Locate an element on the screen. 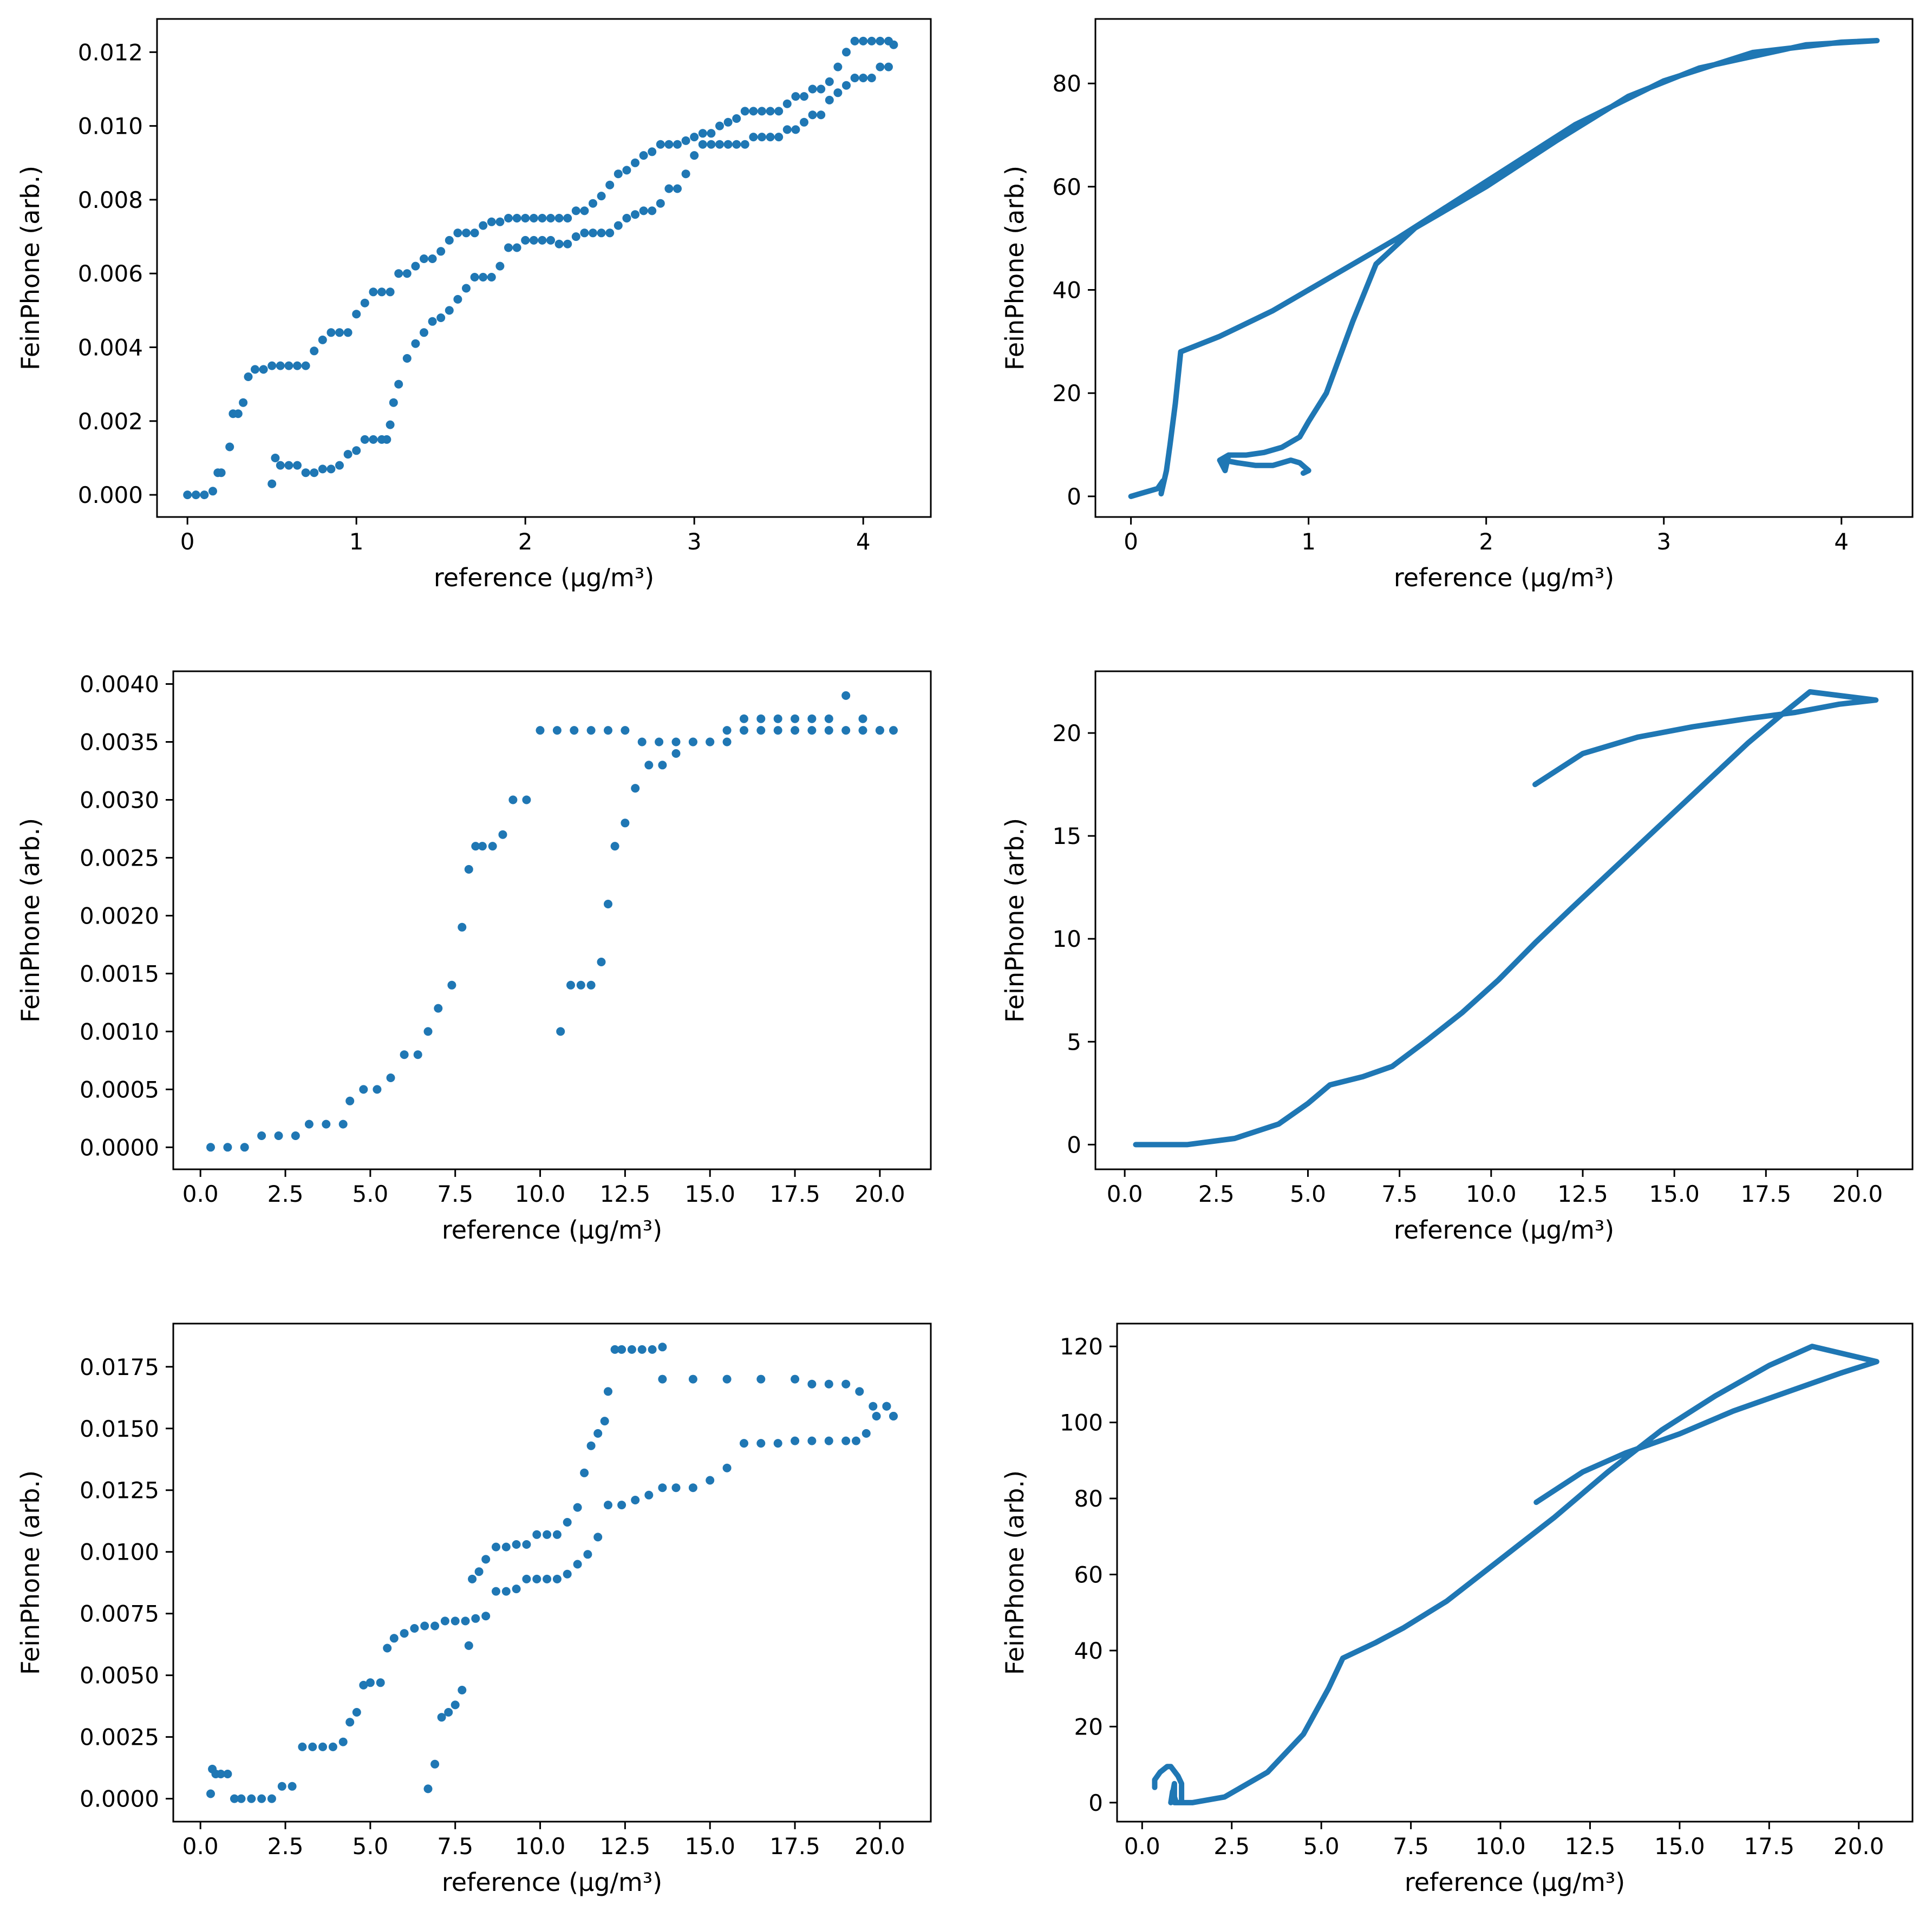 The height and width of the screenshot is (1905, 1932). y-tick-label: 0.006 is located at coordinates (110, 273).